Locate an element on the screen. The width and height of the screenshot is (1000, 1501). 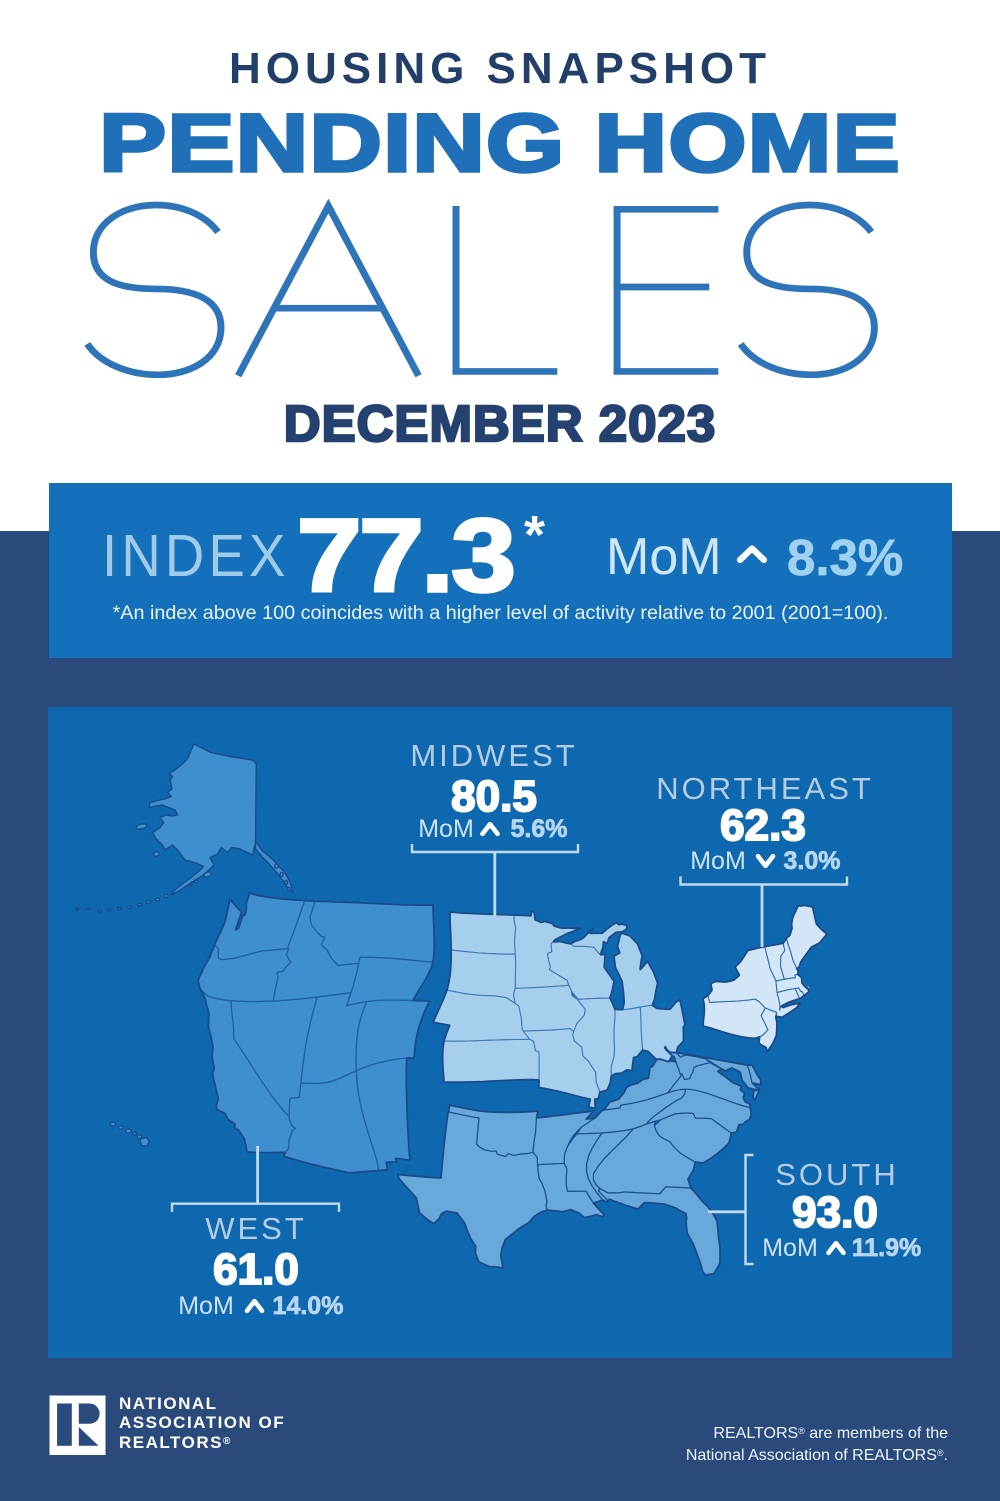
svg-text: 93.0 is located at coordinates (835, 1212).